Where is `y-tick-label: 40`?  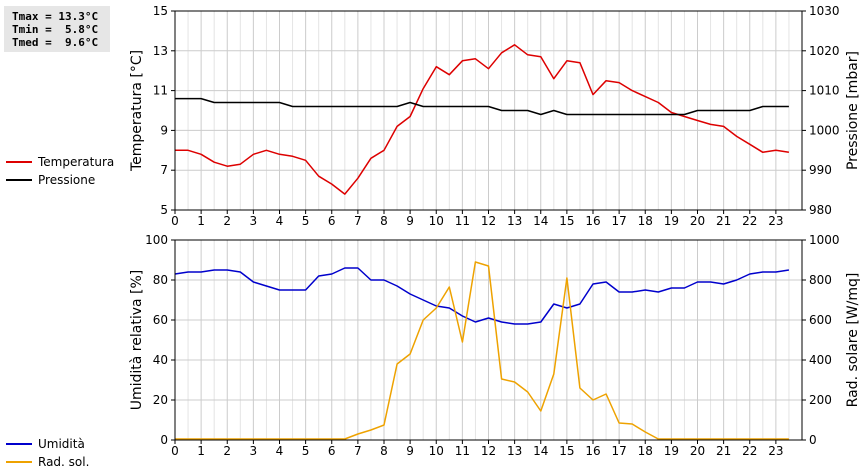 y-tick-label: 40 is located at coordinates (160, 360).